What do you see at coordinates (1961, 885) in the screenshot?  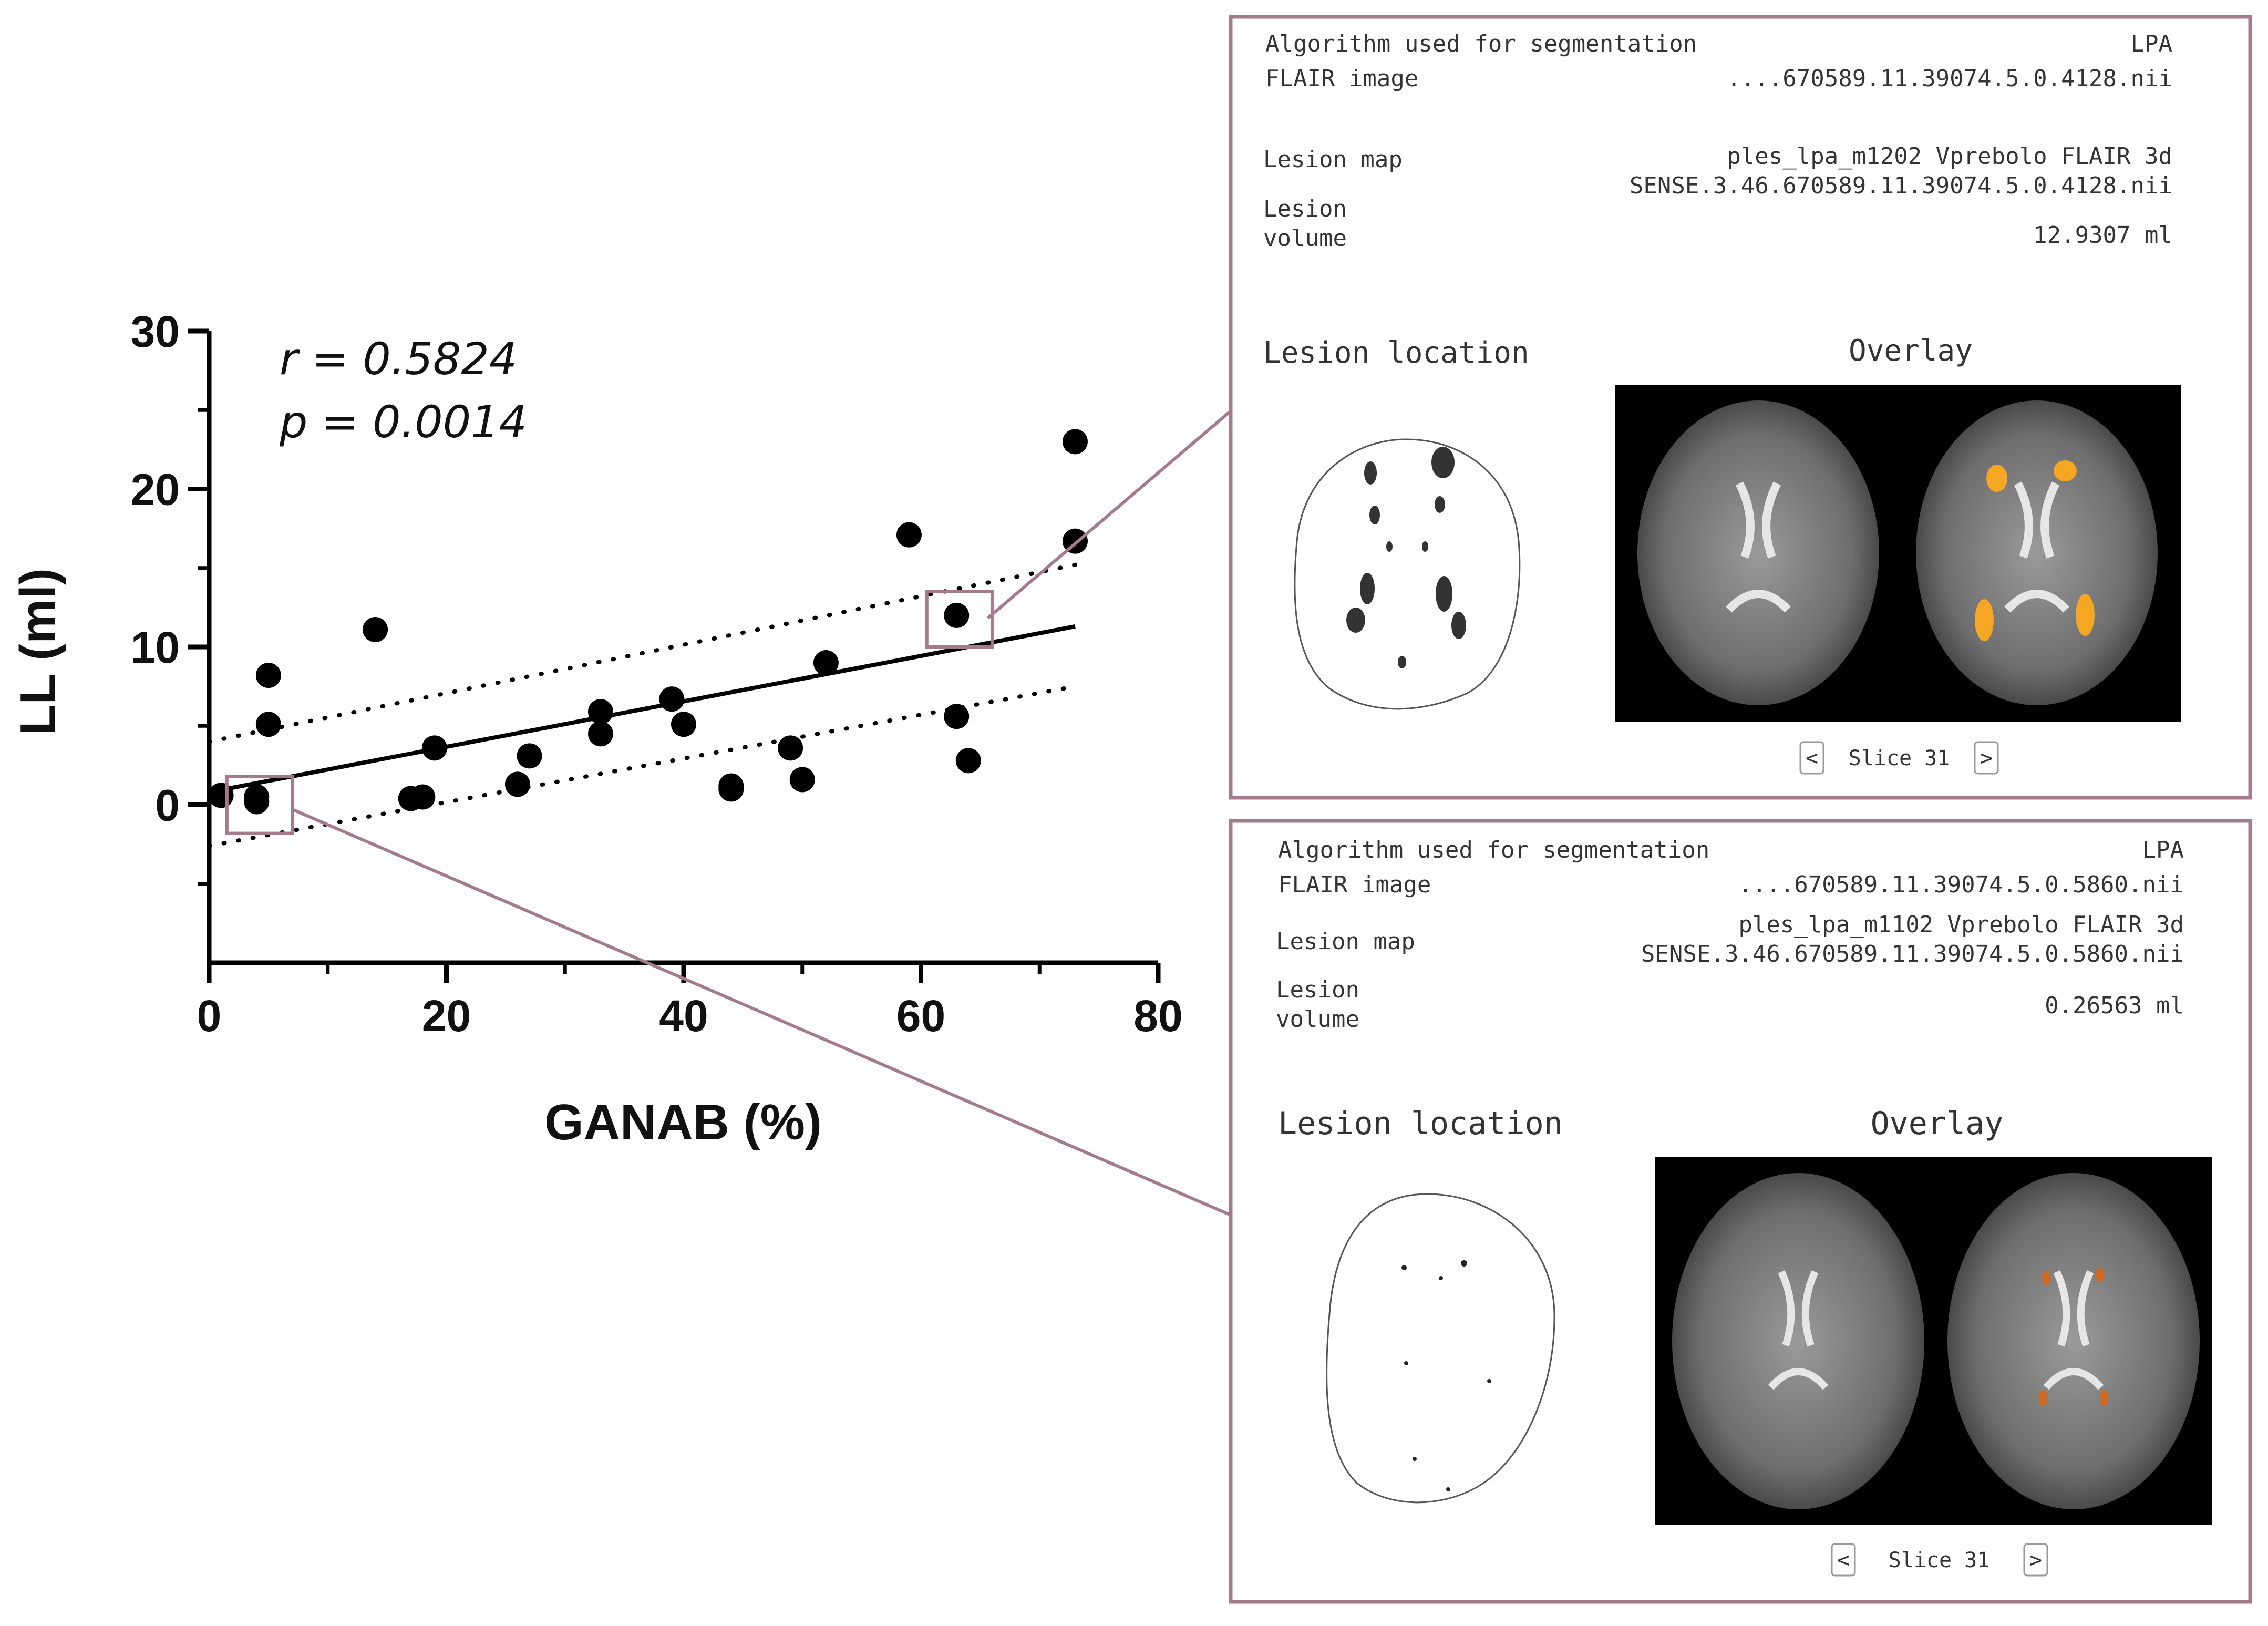 I see `flair-value: ....670589.11.39074.5.0.5860.nii` at bounding box center [1961, 885].